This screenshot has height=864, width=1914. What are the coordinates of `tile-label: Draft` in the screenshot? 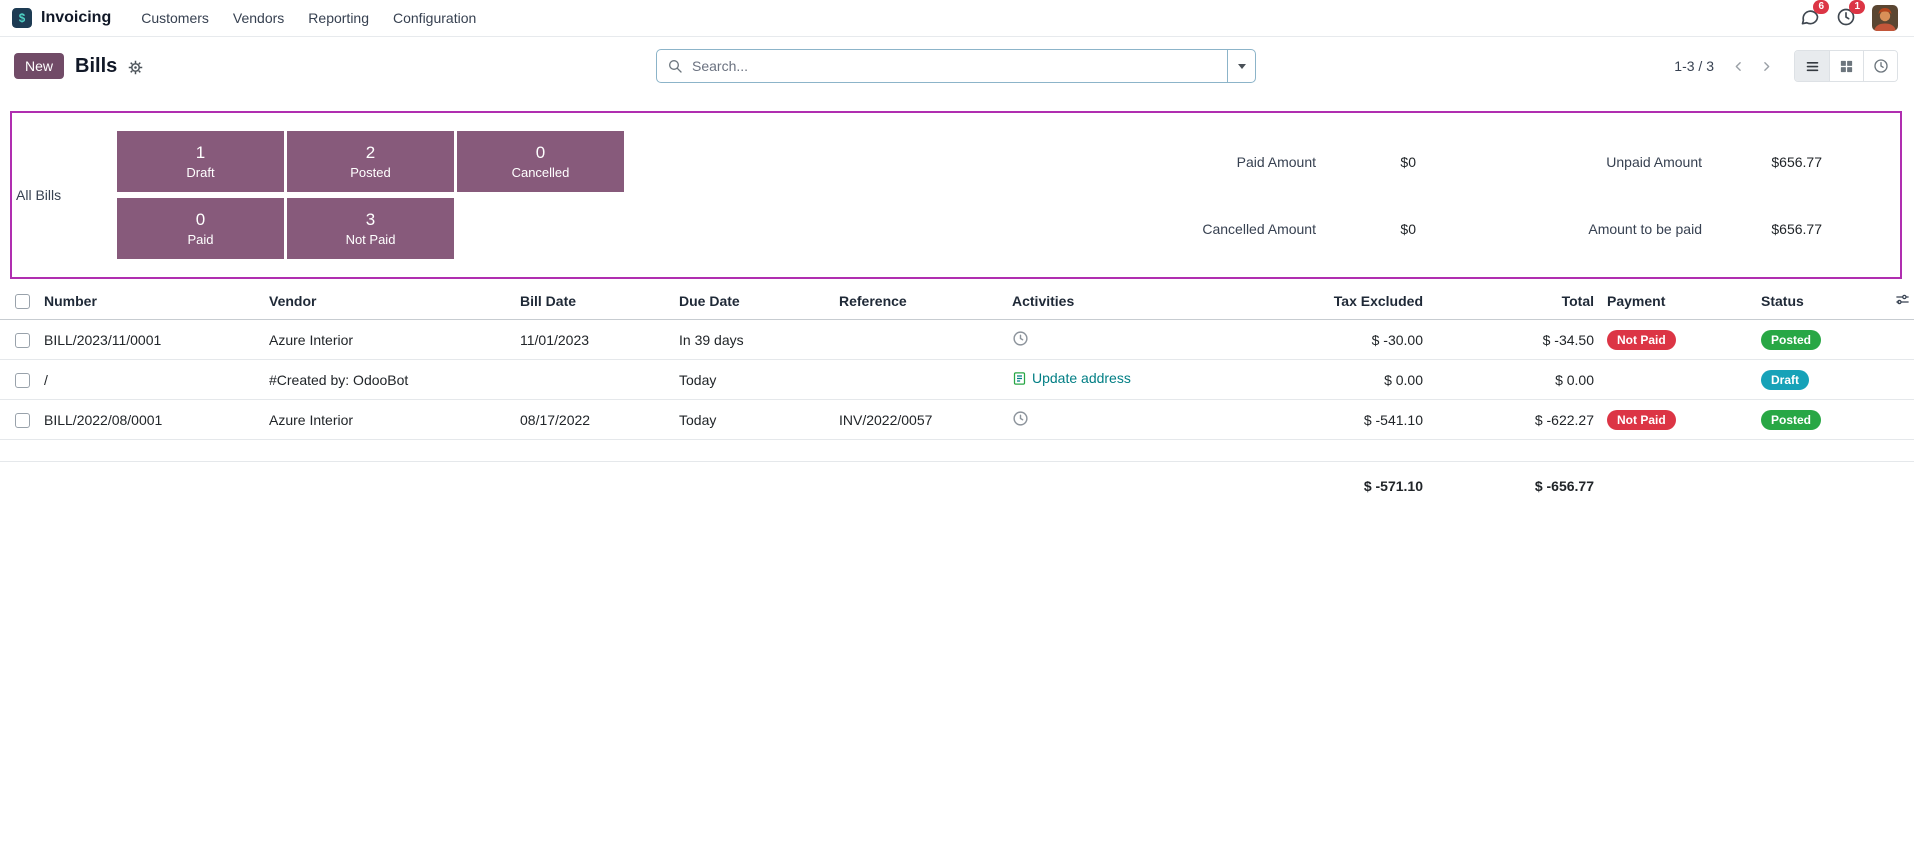 It's located at (200, 173).